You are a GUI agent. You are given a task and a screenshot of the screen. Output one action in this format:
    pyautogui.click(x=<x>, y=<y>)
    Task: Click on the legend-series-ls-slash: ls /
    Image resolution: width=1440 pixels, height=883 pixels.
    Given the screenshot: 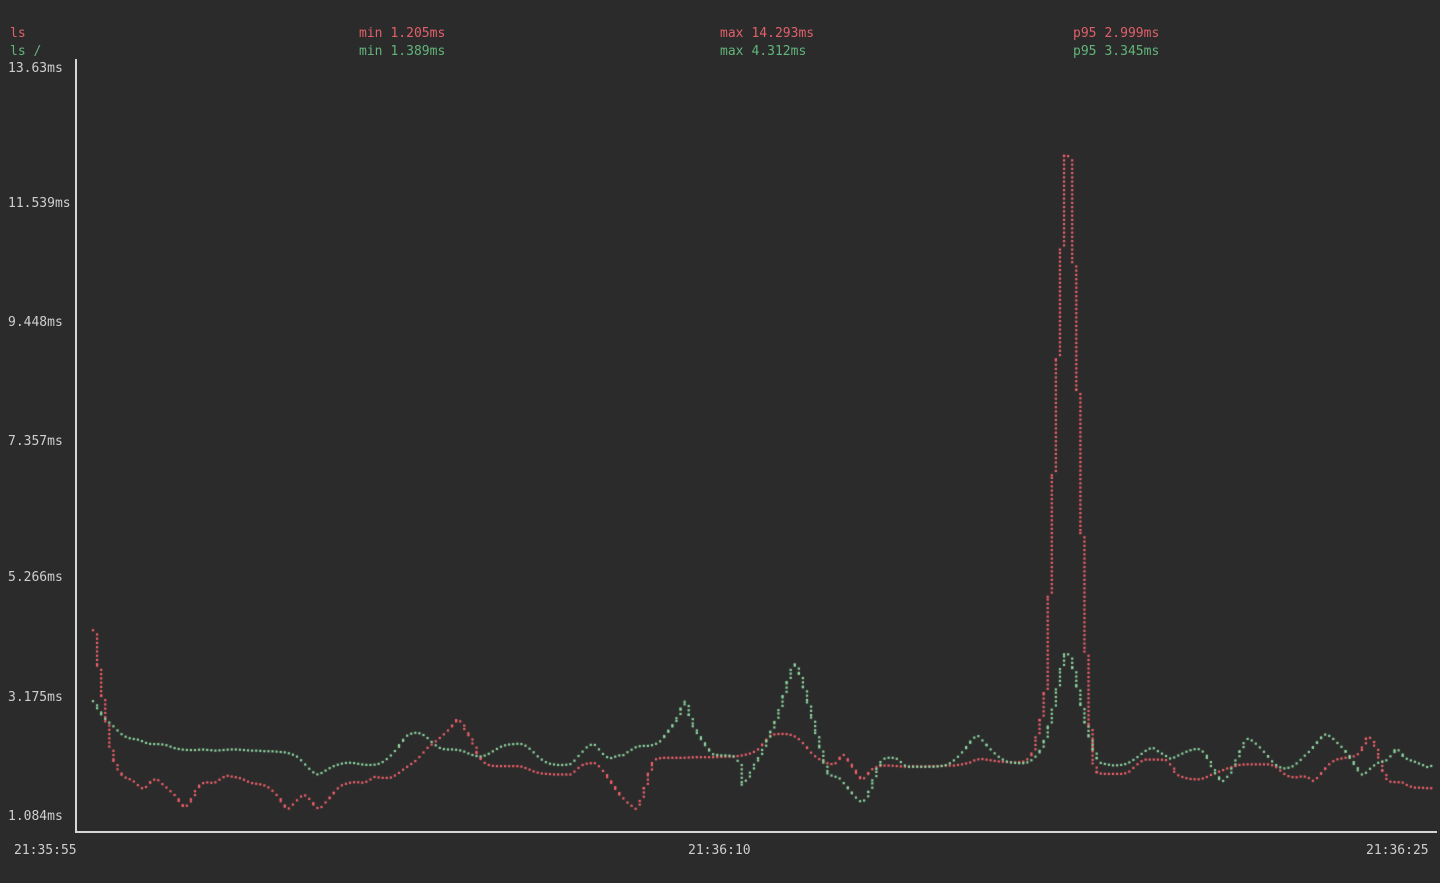 What is the action you would take?
    pyautogui.click(x=26, y=51)
    